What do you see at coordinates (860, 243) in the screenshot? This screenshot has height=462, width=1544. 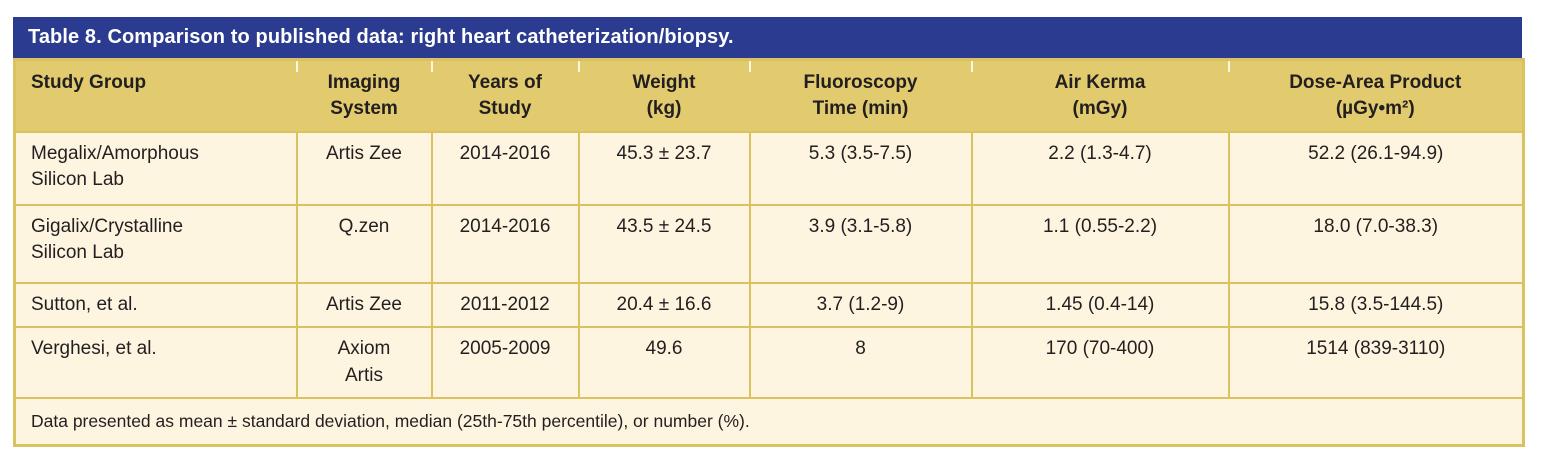 I see `cell-fluoro-time: 3.9 (3.1-5.8)` at bounding box center [860, 243].